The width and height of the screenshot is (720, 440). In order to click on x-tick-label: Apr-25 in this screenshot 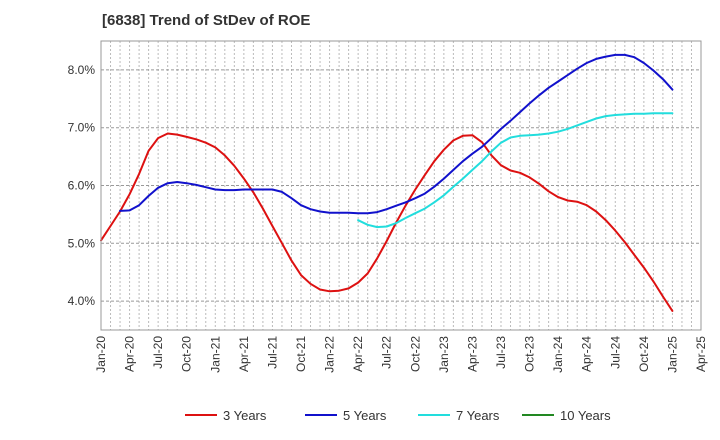, I will do `click(701, 354)`.